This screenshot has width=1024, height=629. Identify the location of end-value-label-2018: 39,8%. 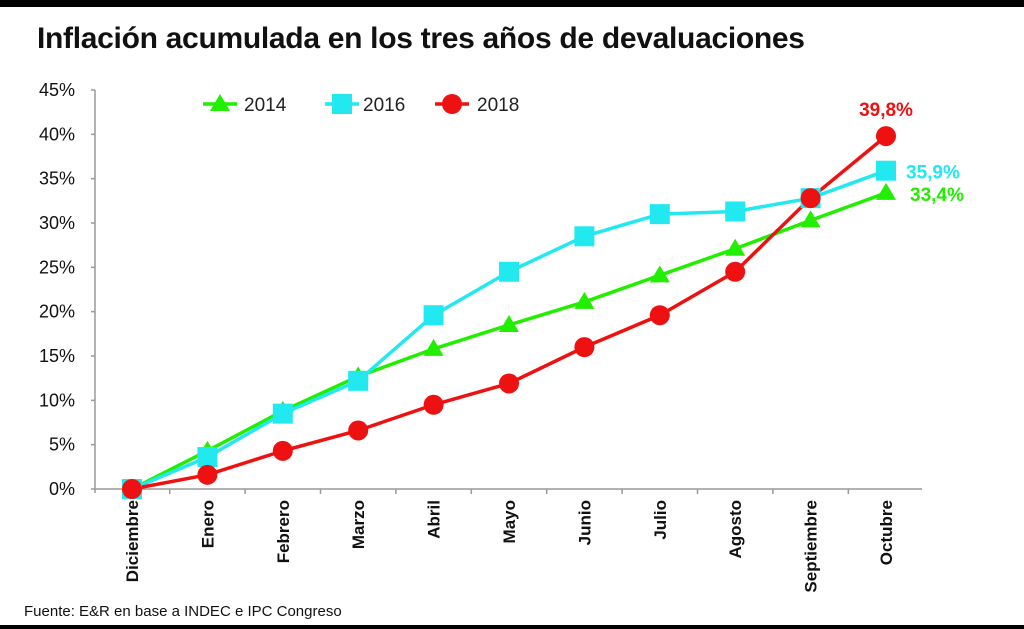
(886, 110).